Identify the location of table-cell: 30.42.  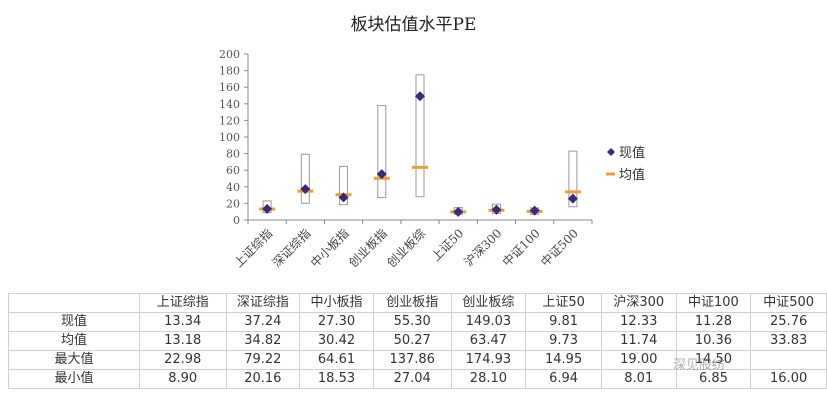
(336, 341).